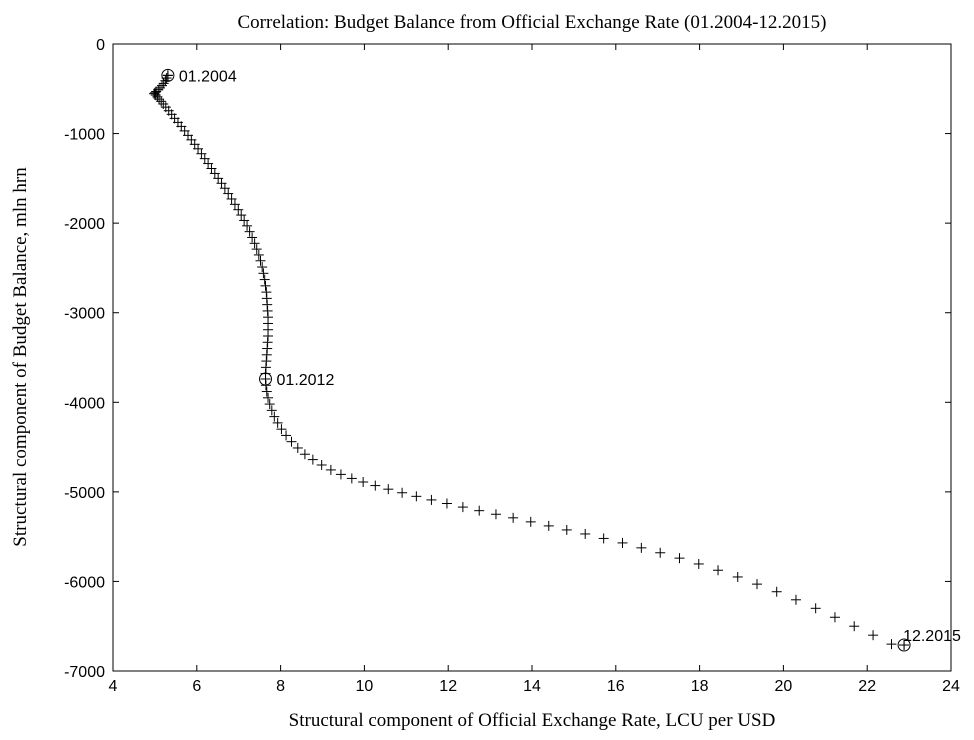 The height and width of the screenshot is (740, 974). I want to click on y-tick-label-0: 0, so click(100, 45).